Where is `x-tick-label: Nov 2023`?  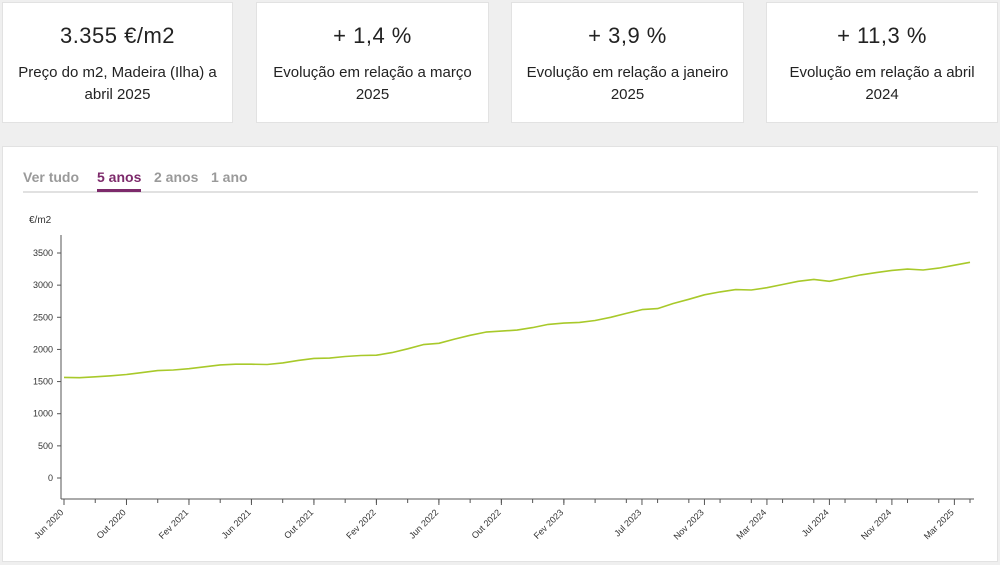
x-tick-label: Nov 2023 is located at coordinates (689, 524).